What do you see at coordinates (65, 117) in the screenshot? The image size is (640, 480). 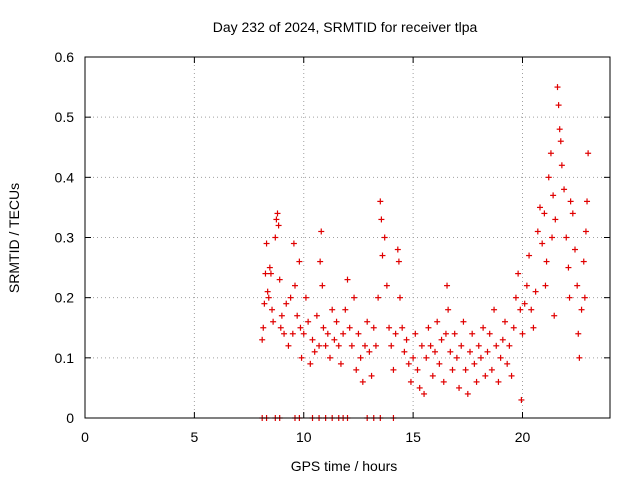 I see `y-tick-label: 0.5` at bounding box center [65, 117].